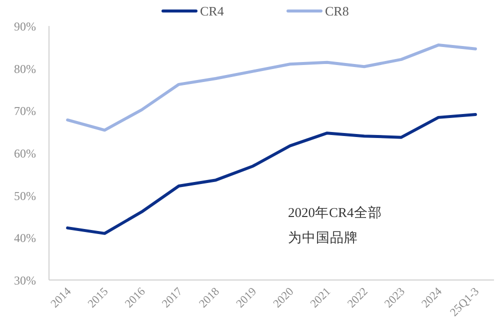 This screenshot has width=499, height=333. What do you see at coordinates (25, 238) in the screenshot?
I see `y-tick-label: 40%` at bounding box center [25, 238].